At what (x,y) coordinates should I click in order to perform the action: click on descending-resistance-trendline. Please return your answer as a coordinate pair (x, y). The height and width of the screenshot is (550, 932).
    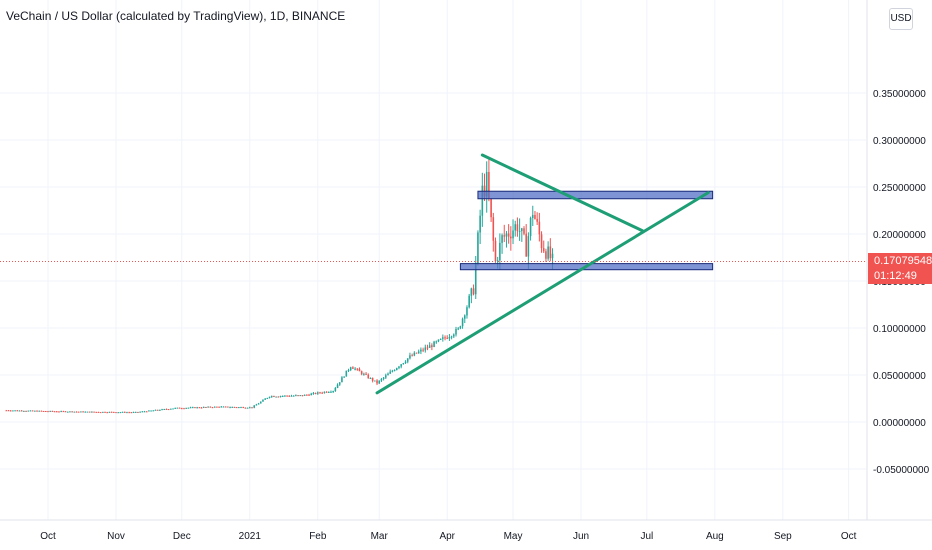
    Looking at the image, I should click on (562, 193).